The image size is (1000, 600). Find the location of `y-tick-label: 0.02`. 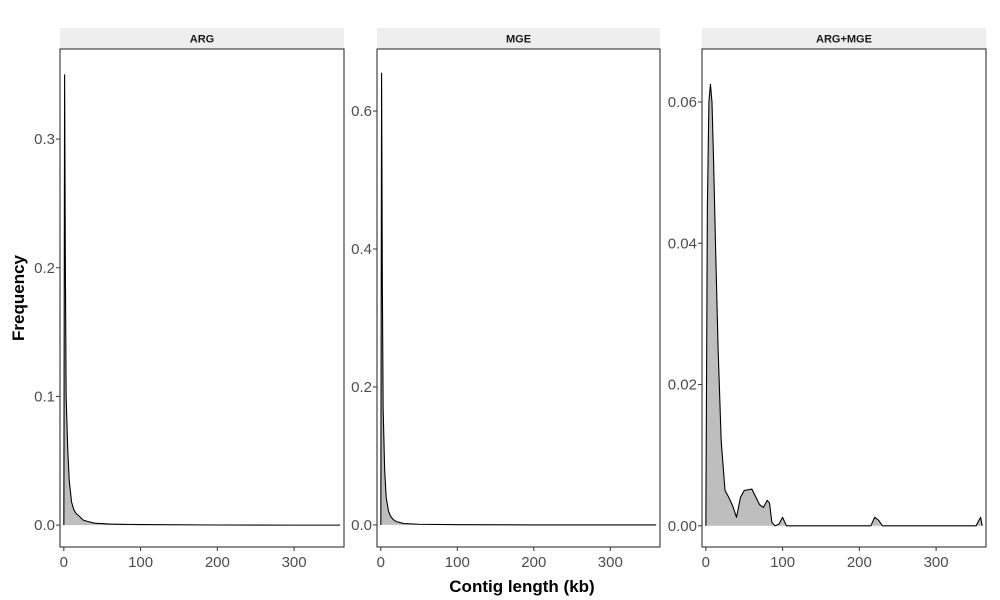

y-tick-label: 0.02 is located at coordinates (682, 385).